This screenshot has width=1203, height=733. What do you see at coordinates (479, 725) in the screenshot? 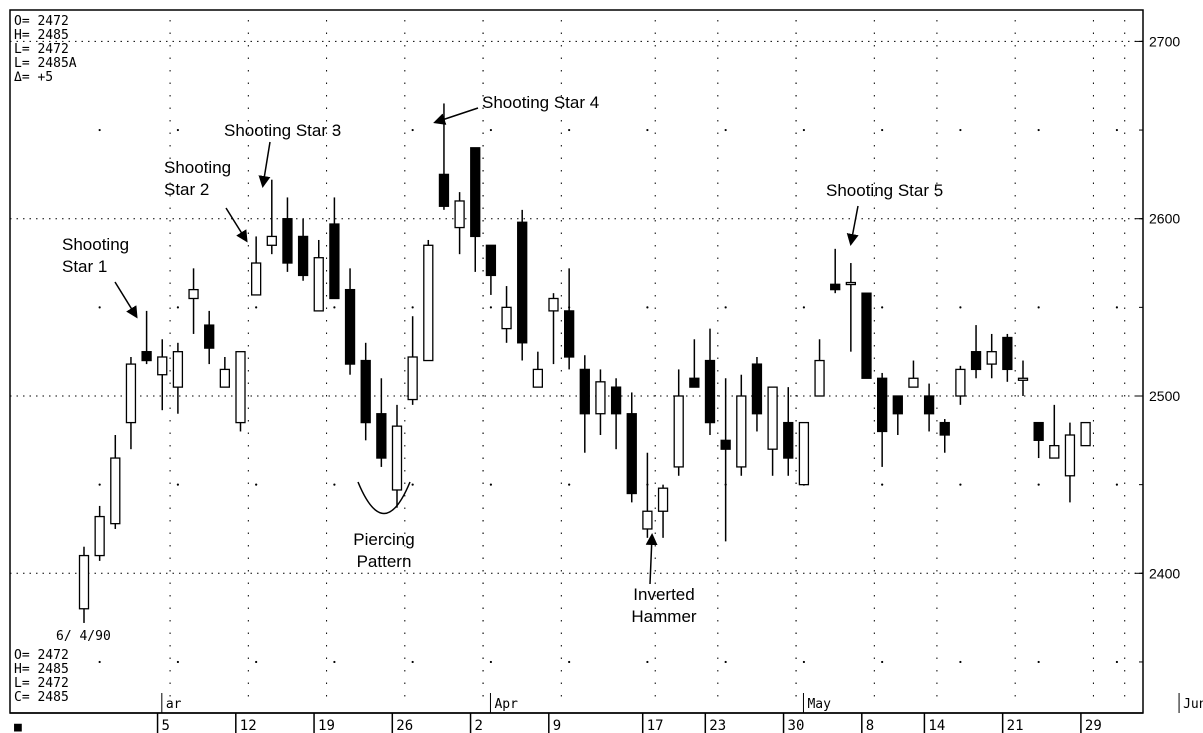
I see `x-tick-label: 2` at bounding box center [479, 725].